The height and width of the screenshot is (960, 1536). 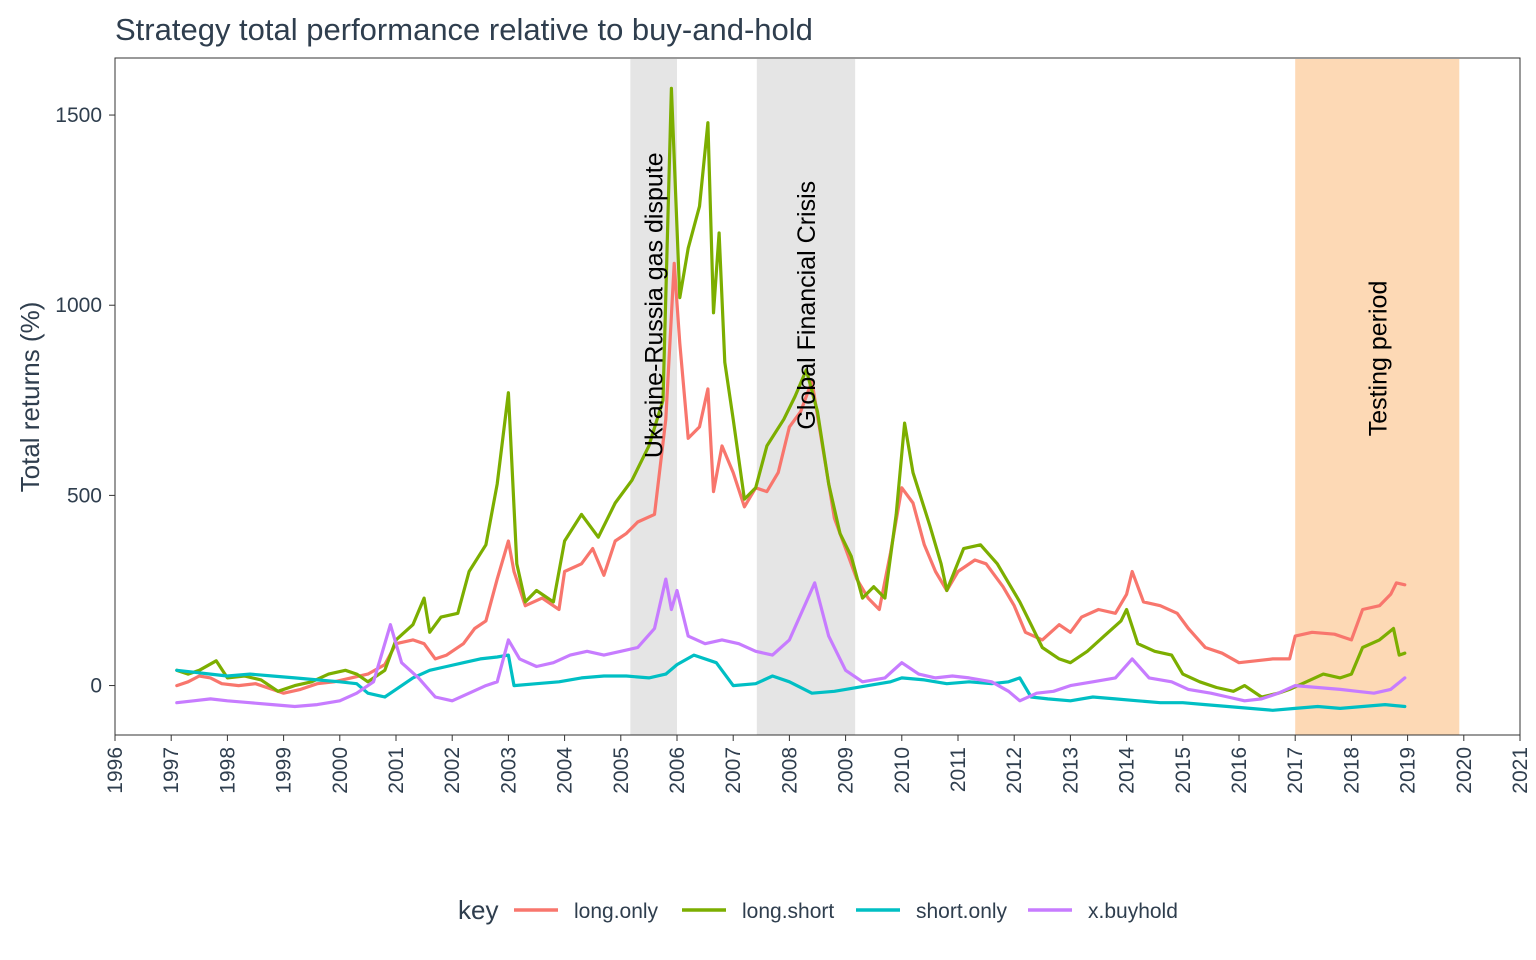 I want to click on x-tick-label: 2011, so click(x=958, y=769).